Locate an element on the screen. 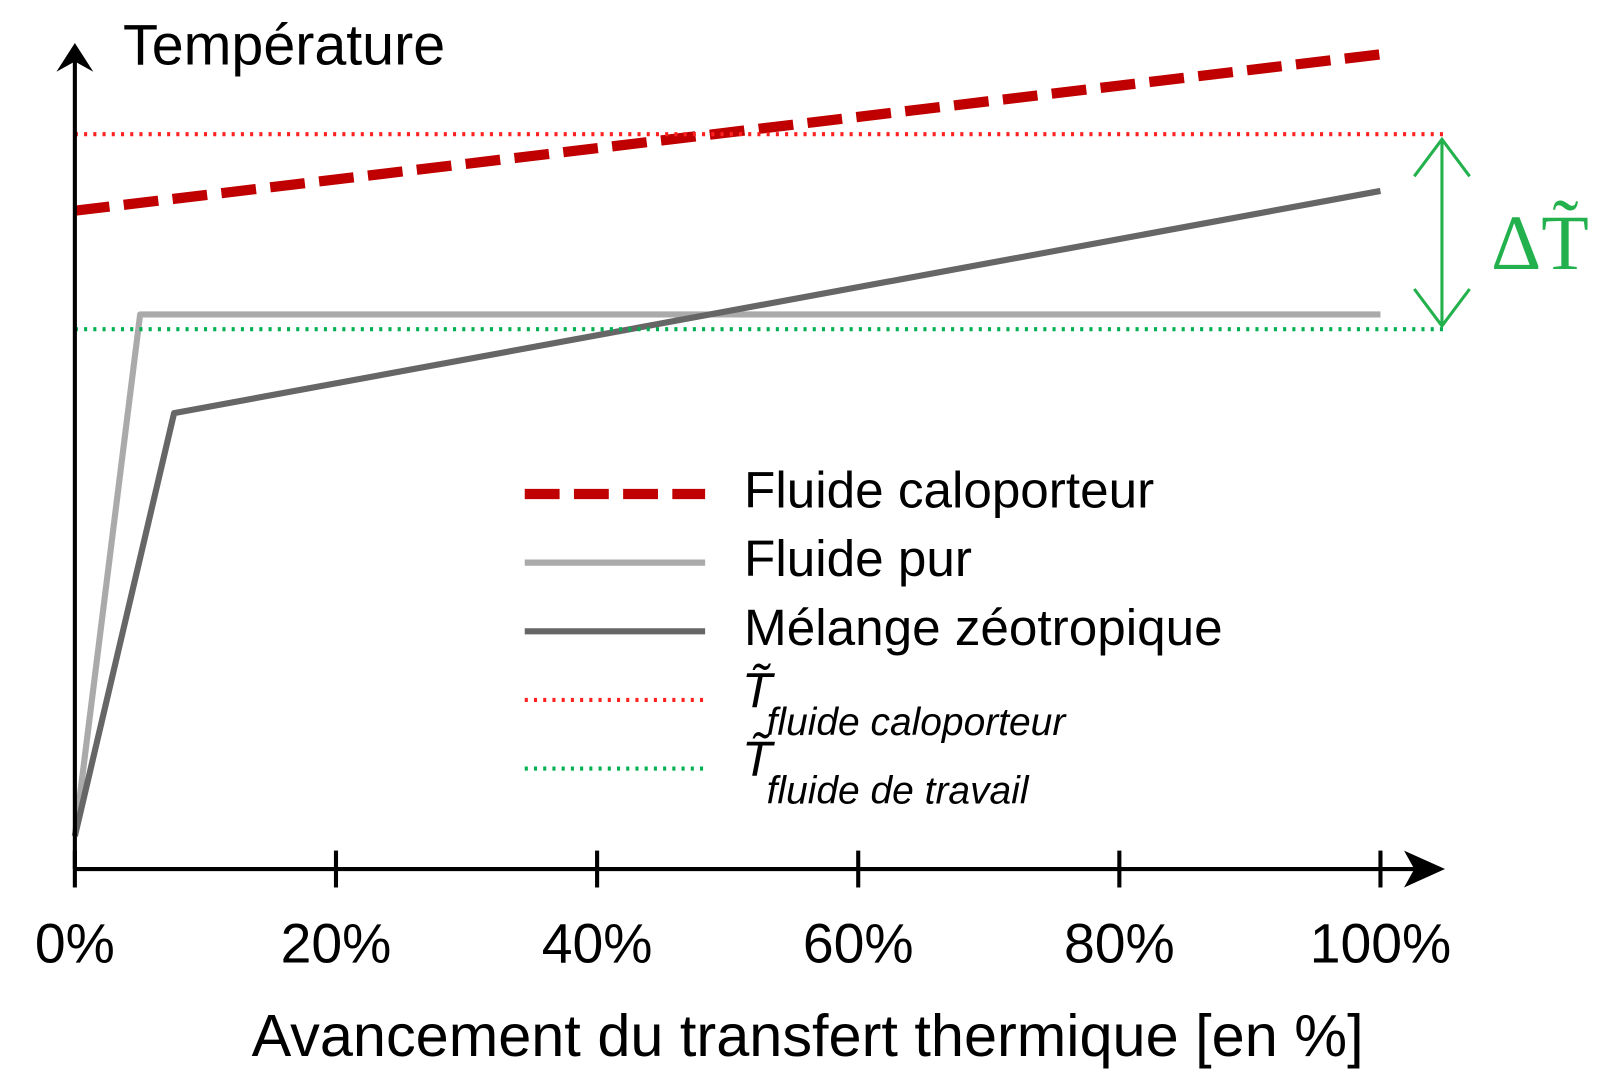  delta-arrow is located at coordinates (1442, 232).